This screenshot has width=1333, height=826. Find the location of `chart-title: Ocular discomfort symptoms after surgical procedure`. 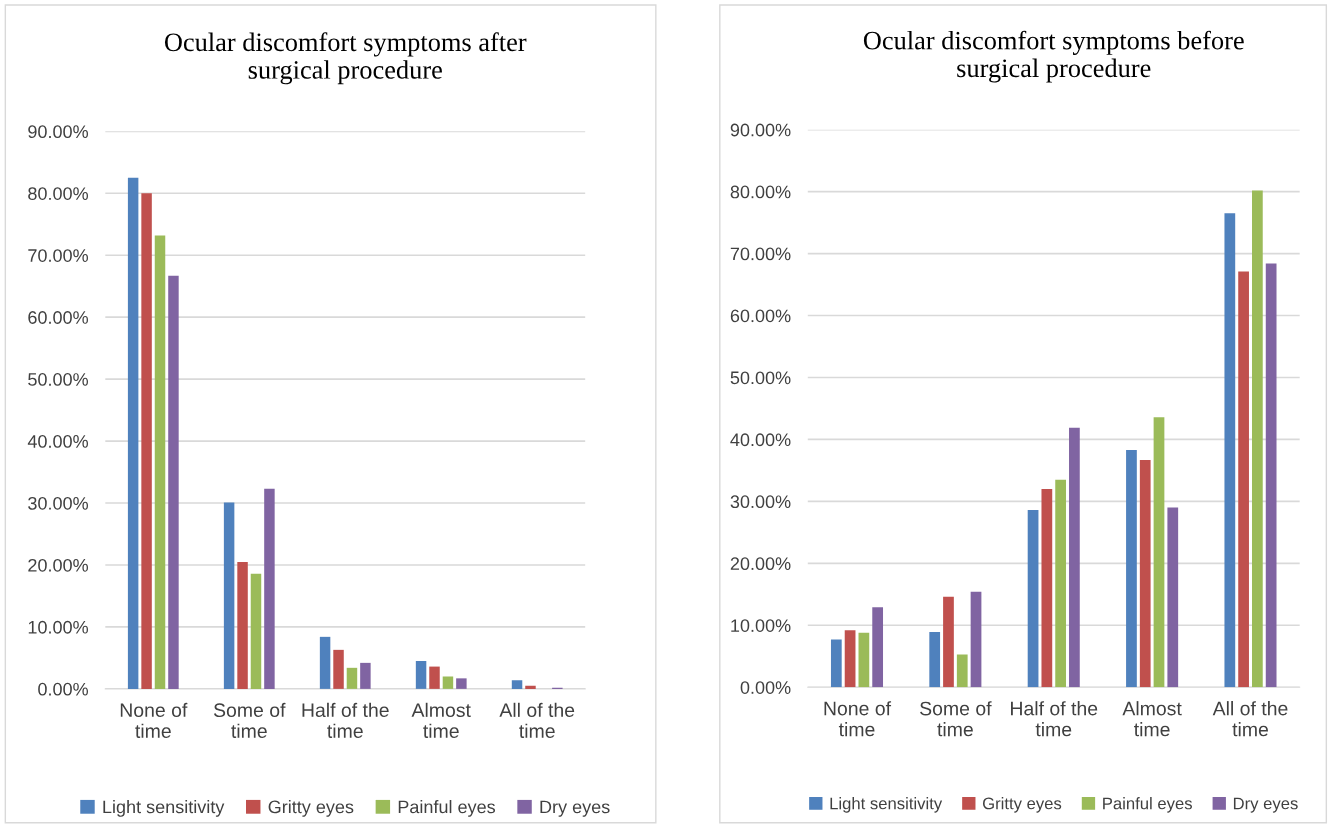

chart-title: Ocular discomfort symptoms after surgical procedure is located at coordinates (345, 58).